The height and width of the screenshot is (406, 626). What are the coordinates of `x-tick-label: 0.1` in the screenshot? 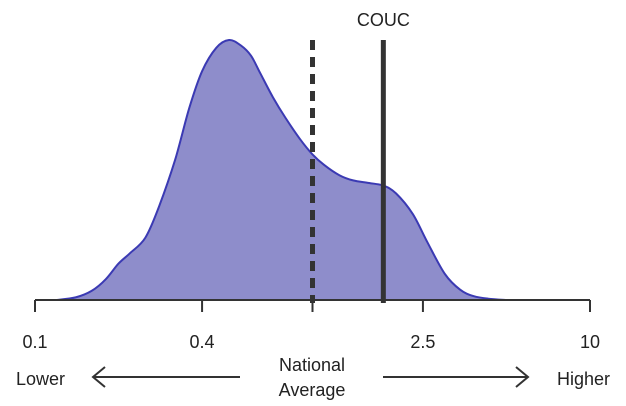 It's located at (34, 342).